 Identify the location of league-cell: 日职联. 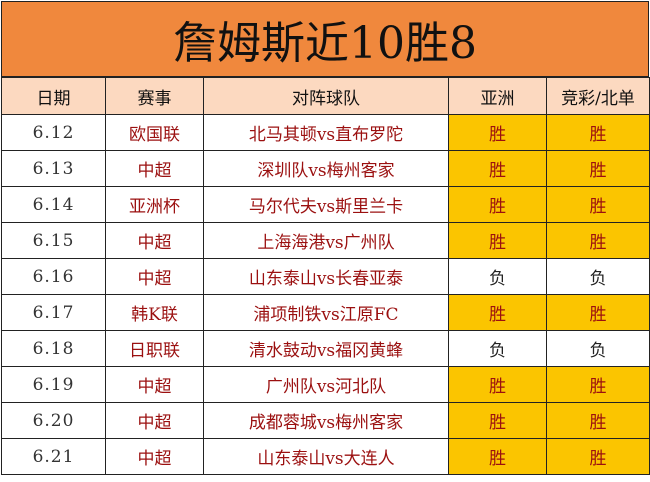
(154, 348).